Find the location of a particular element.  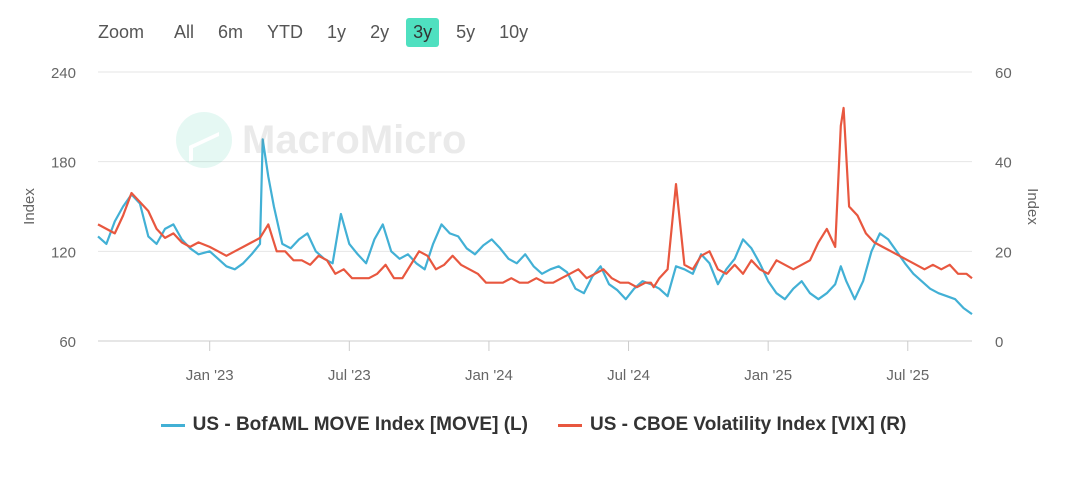

watermark-text: MacroMicro is located at coordinates (354, 139).